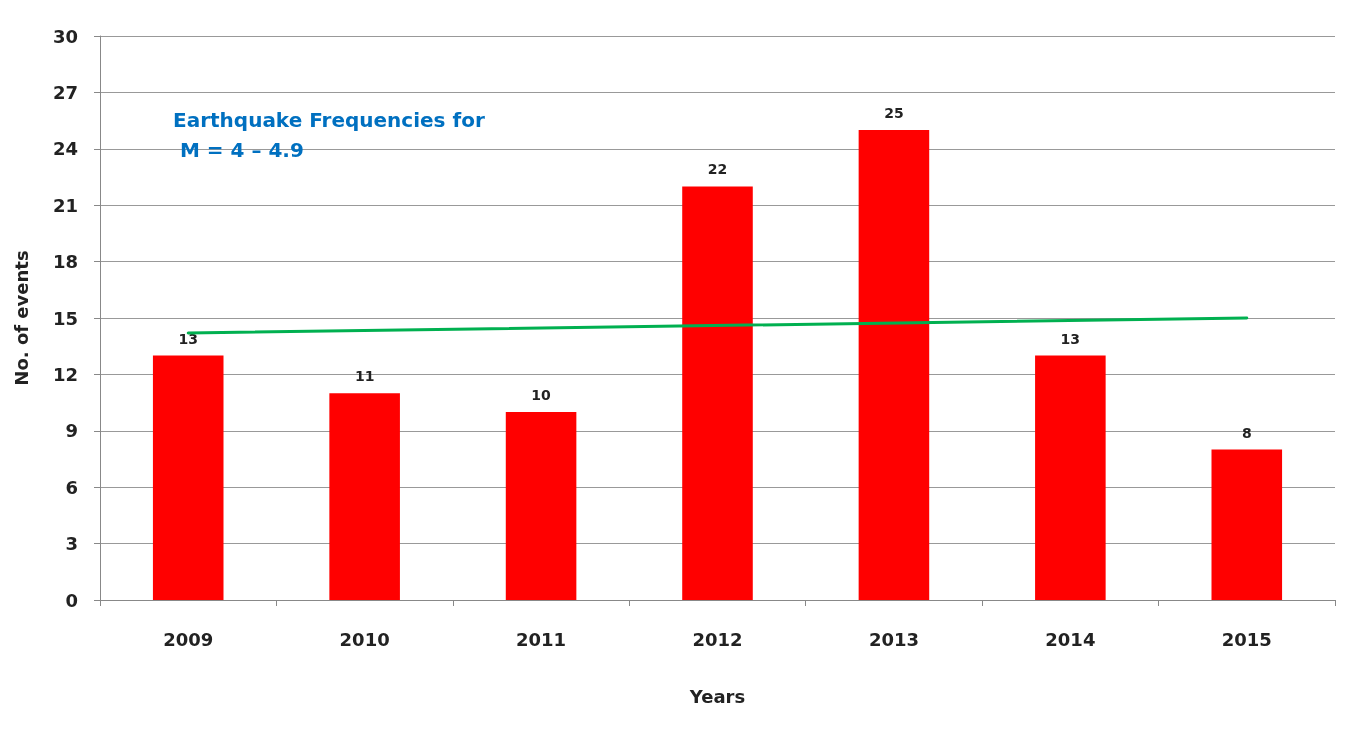 This screenshot has width=1345, height=738. What do you see at coordinates (717, 696) in the screenshot?
I see `x-axis-title: Years` at bounding box center [717, 696].